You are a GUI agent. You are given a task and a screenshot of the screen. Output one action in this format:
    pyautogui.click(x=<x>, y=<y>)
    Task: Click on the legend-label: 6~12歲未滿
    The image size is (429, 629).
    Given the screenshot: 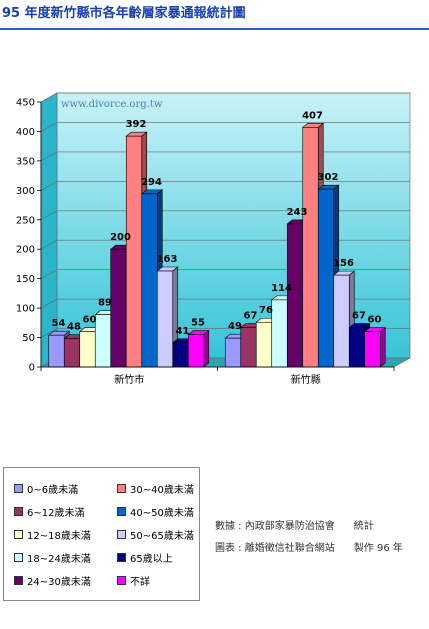 What is the action you would take?
    pyautogui.click(x=56, y=513)
    